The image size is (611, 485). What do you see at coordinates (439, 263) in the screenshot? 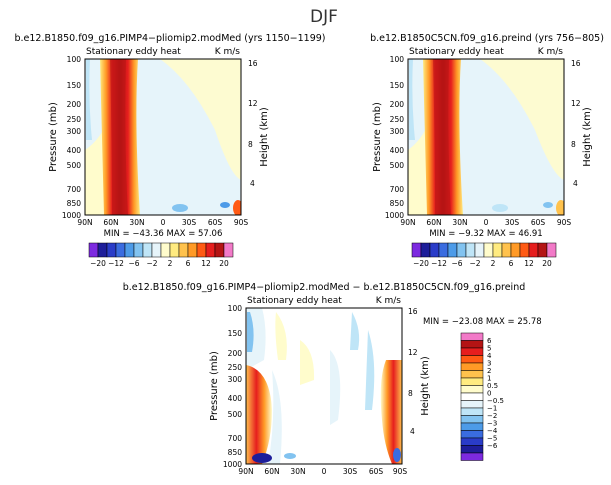
I see `colorbar-label: −12` at bounding box center [439, 263].